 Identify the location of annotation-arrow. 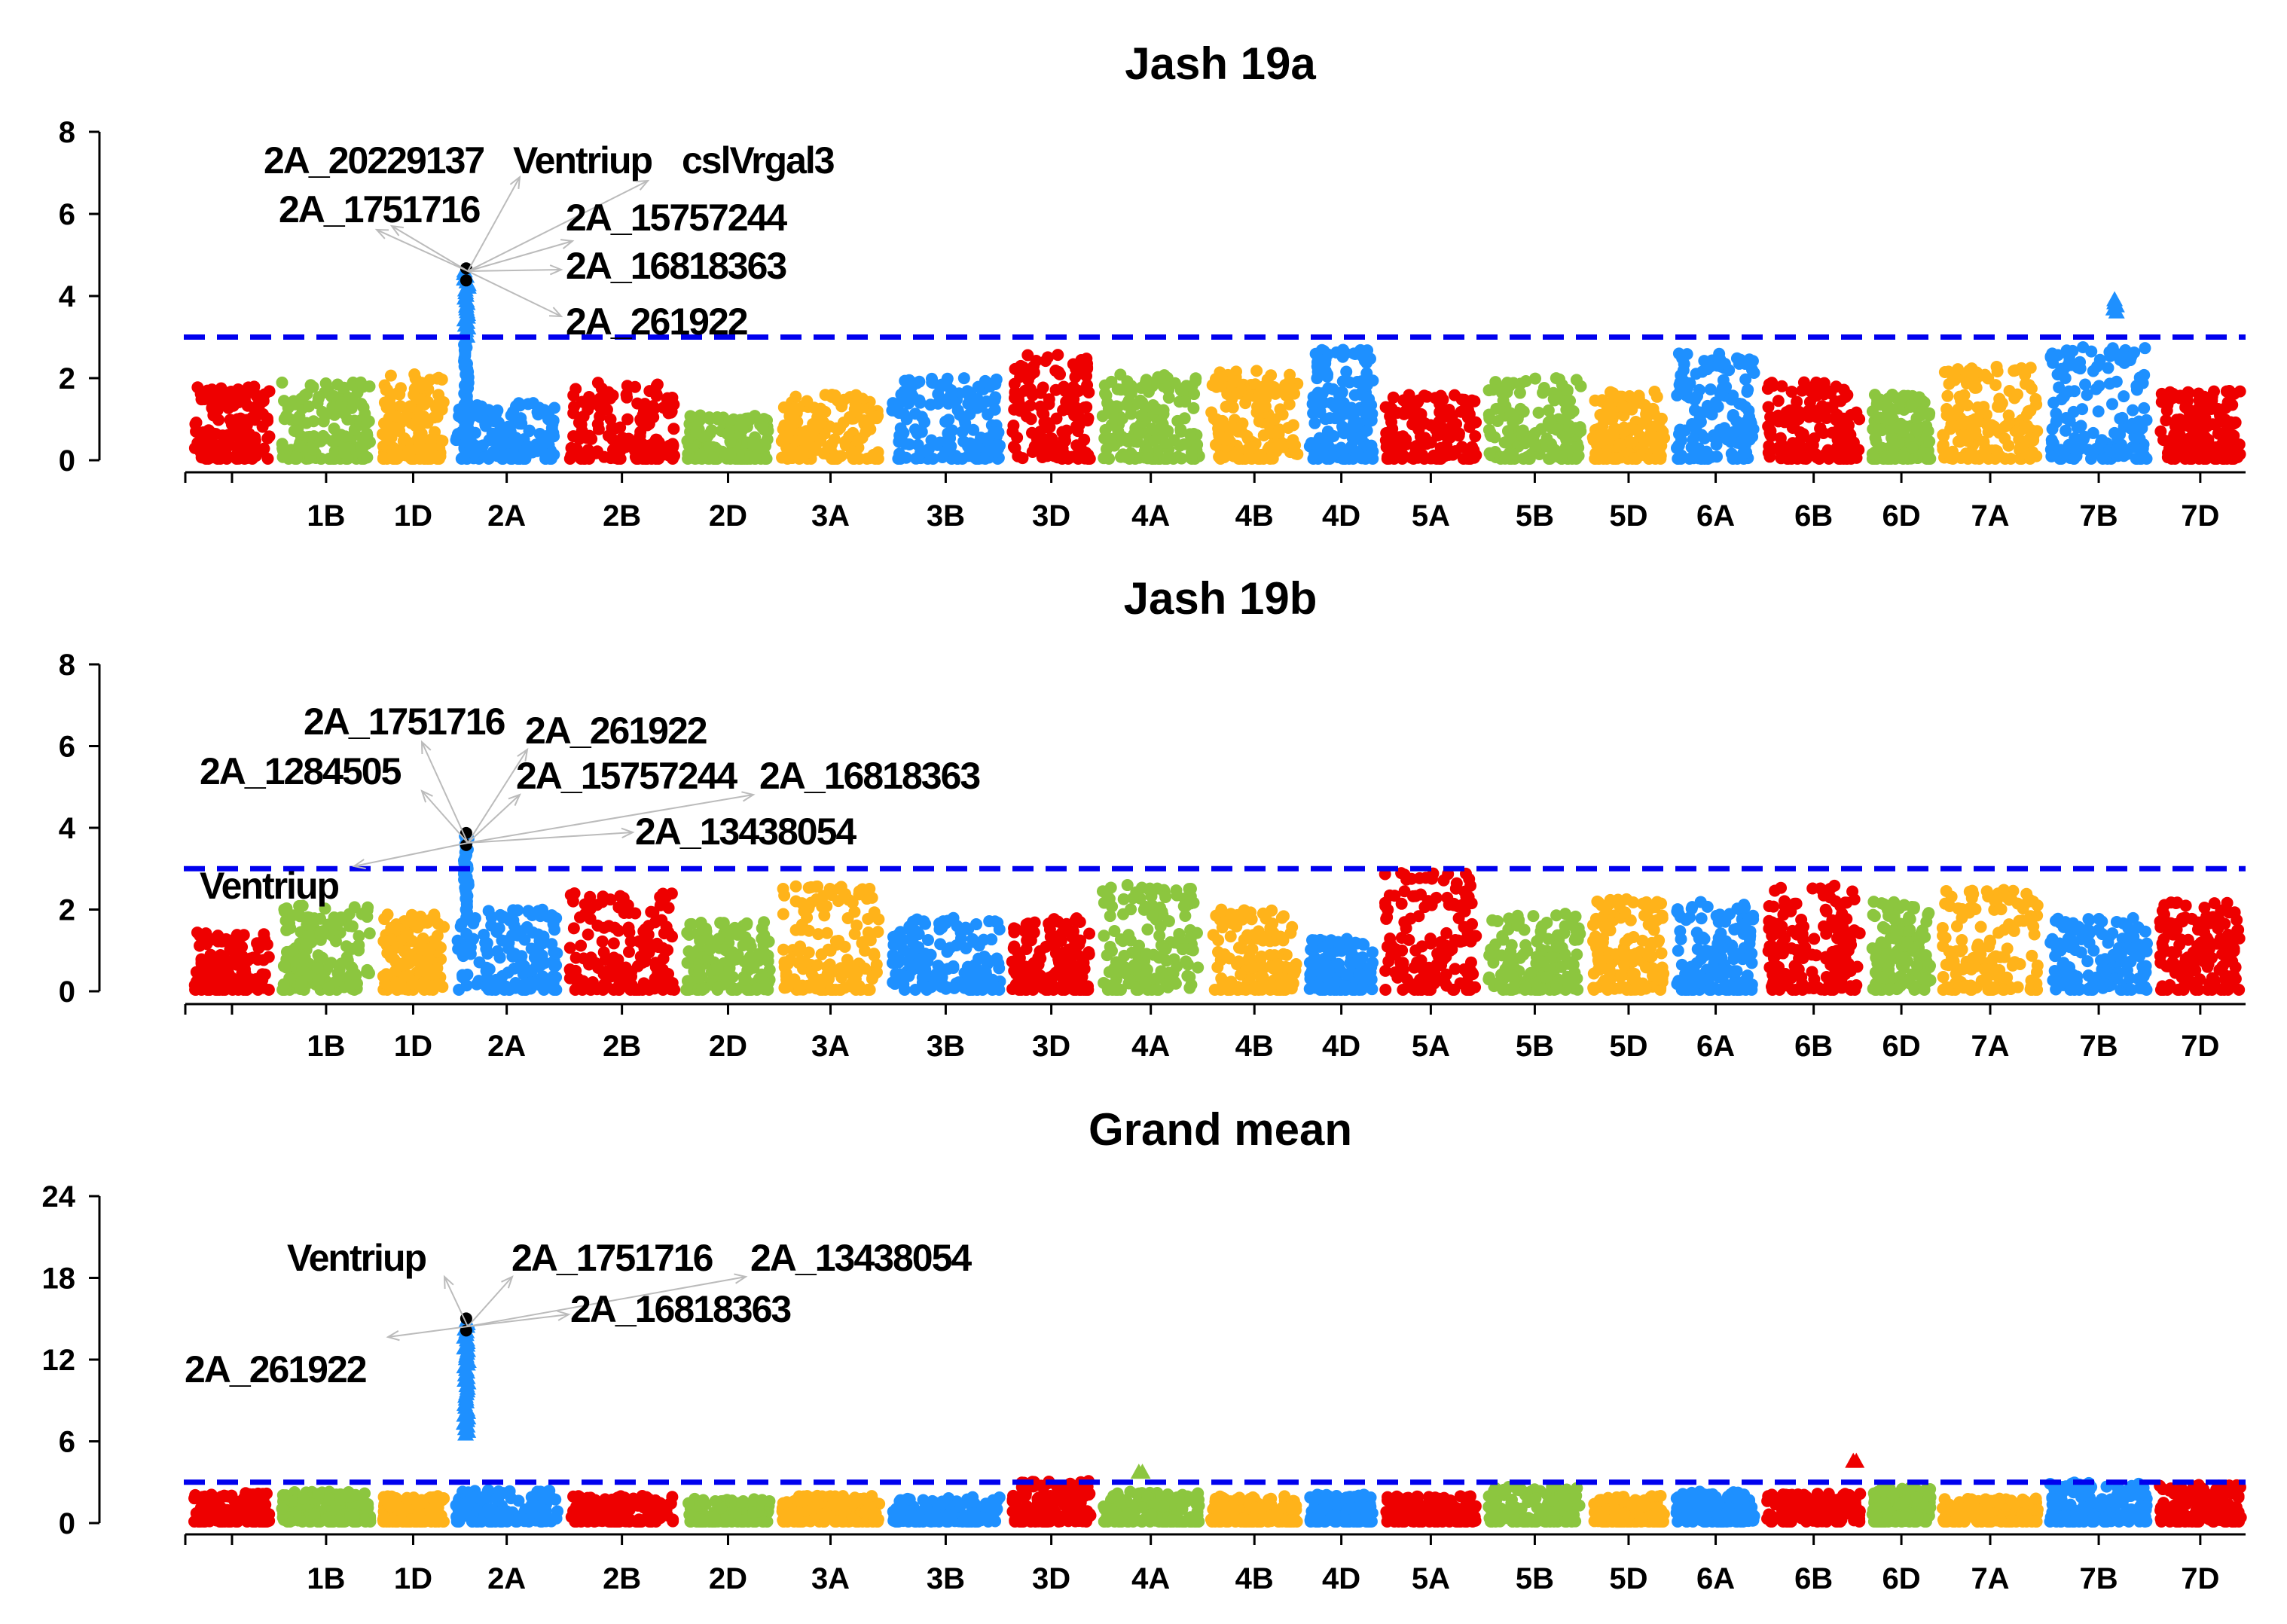
(430, 249).